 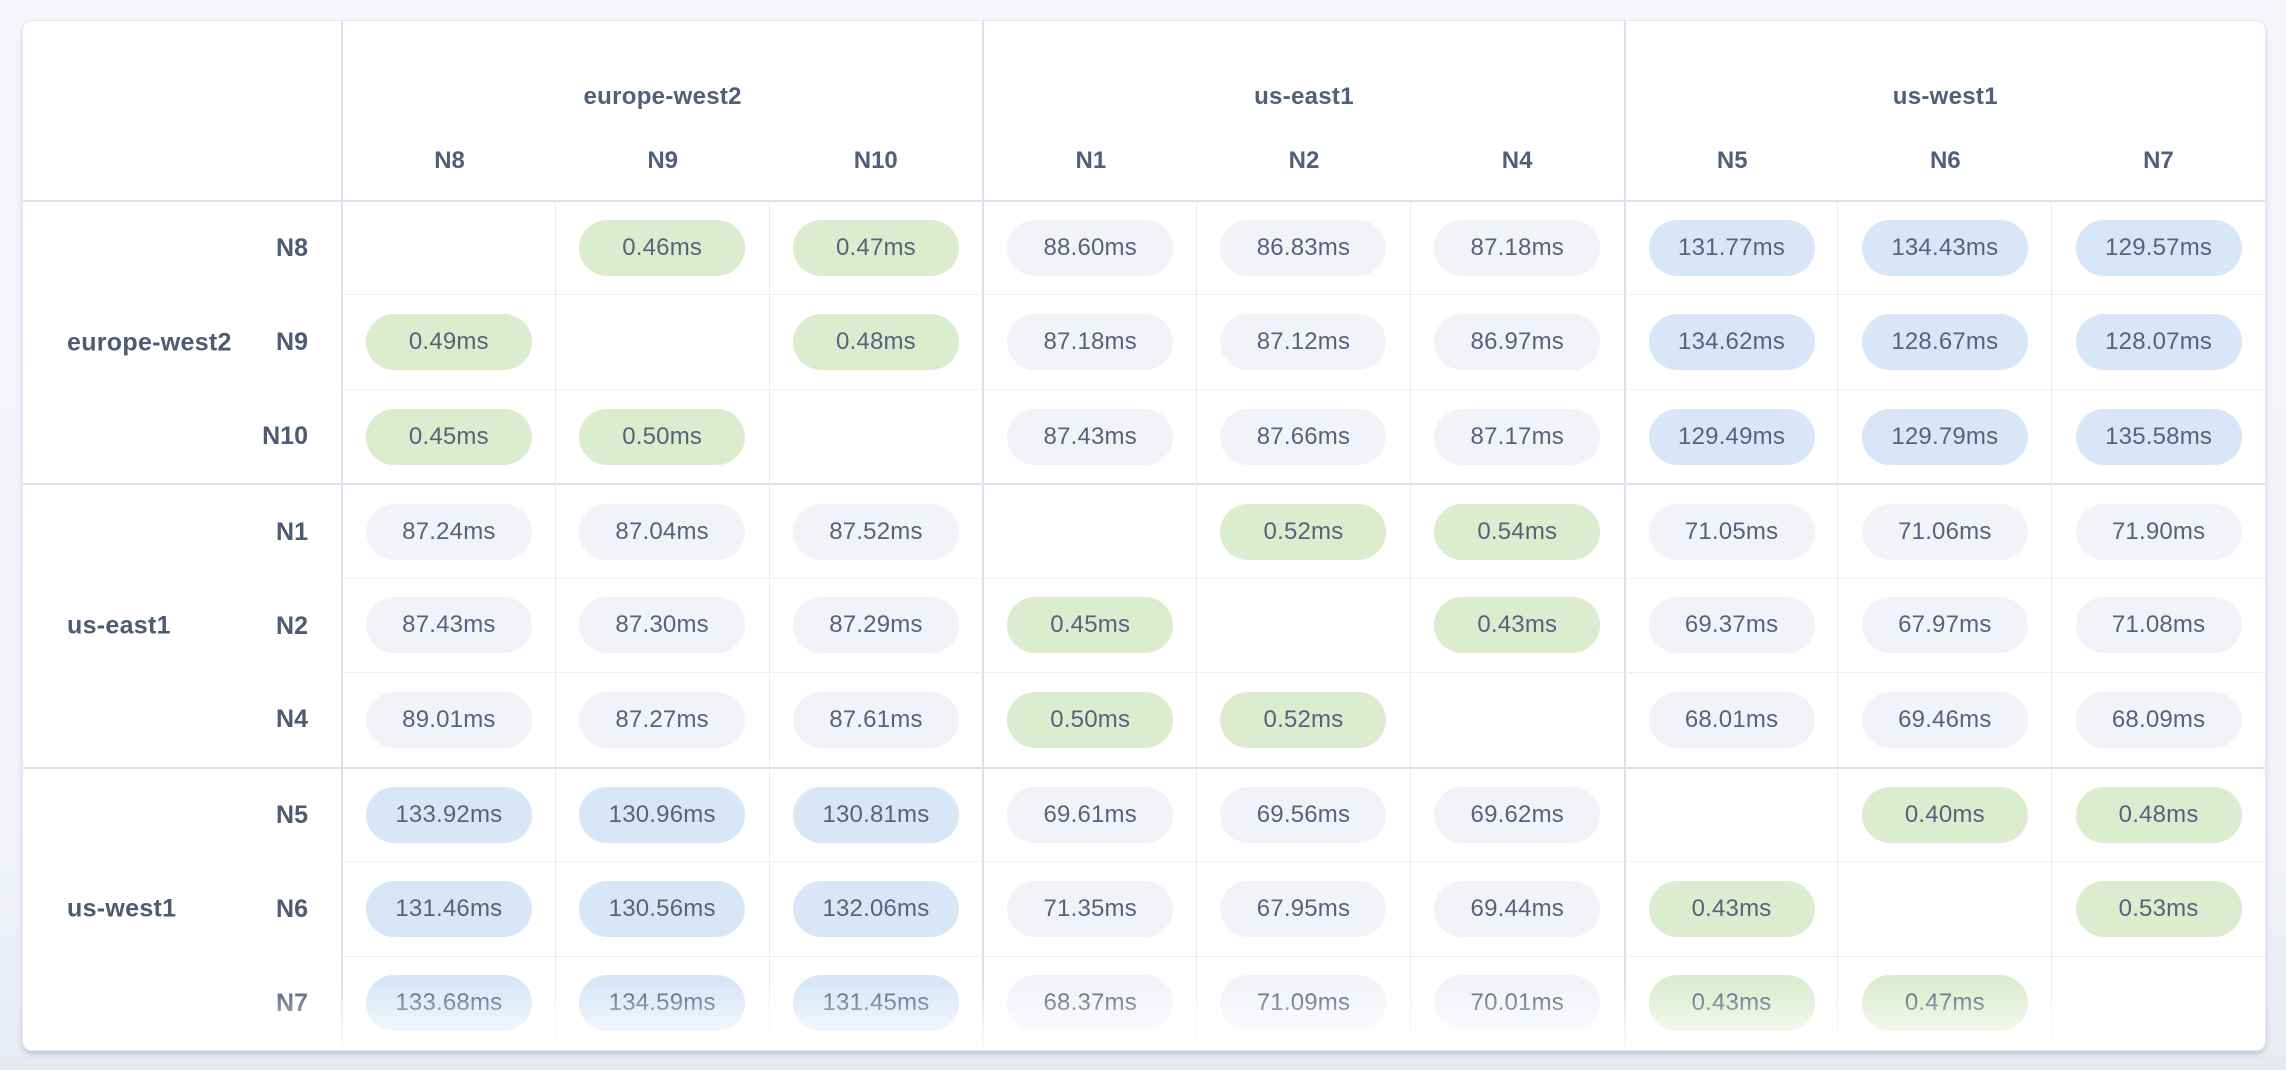 What do you see at coordinates (2158, 908) in the screenshot?
I see `latency-value-pill: 0.53ms` at bounding box center [2158, 908].